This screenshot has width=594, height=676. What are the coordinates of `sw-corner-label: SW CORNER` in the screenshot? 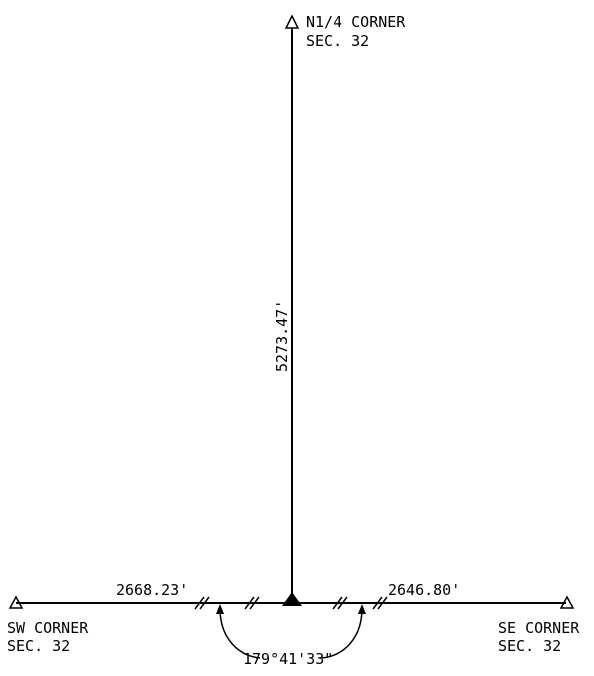 It's located at (48, 628).